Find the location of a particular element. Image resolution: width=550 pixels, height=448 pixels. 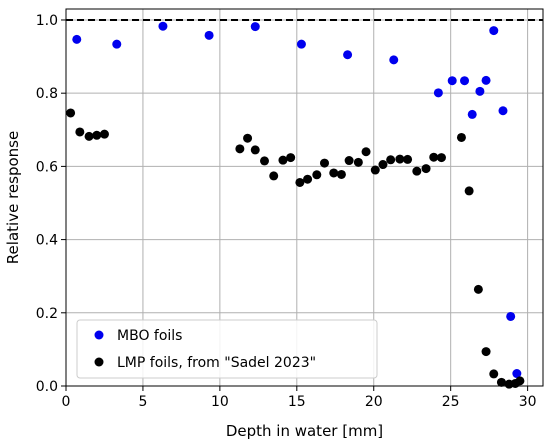

x-axis-title: Depth in water [mm] is located at coordinates (304, 431).